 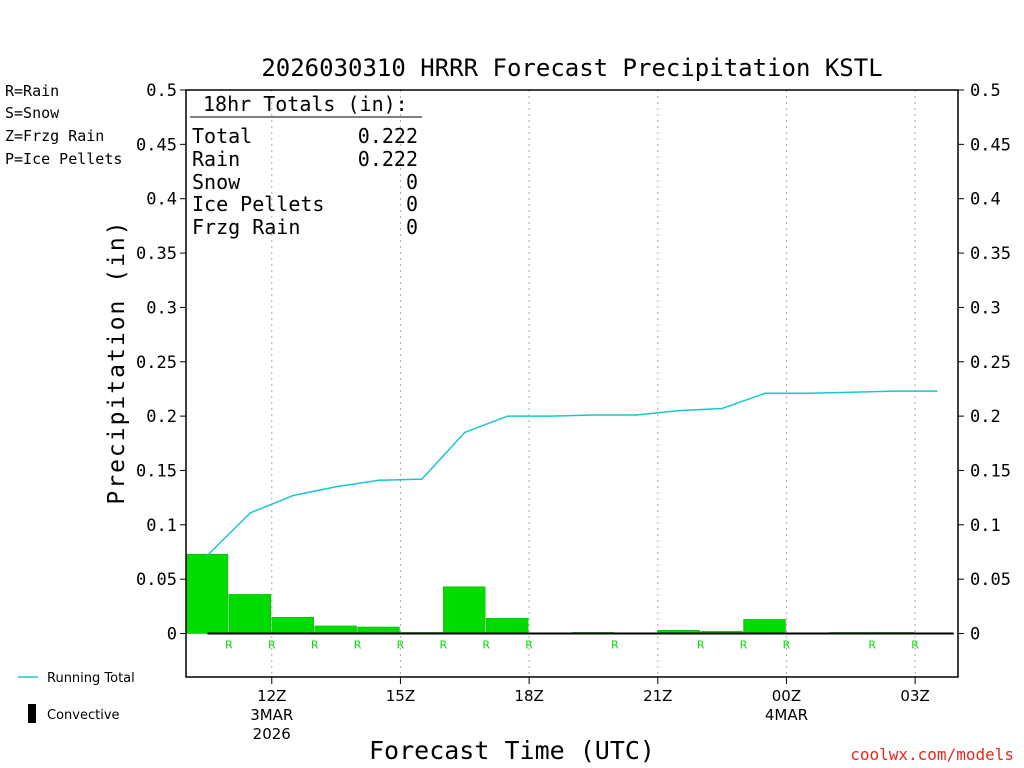 I want to click on site-credit: coolwx.com/models, so click(x=932, y=754).